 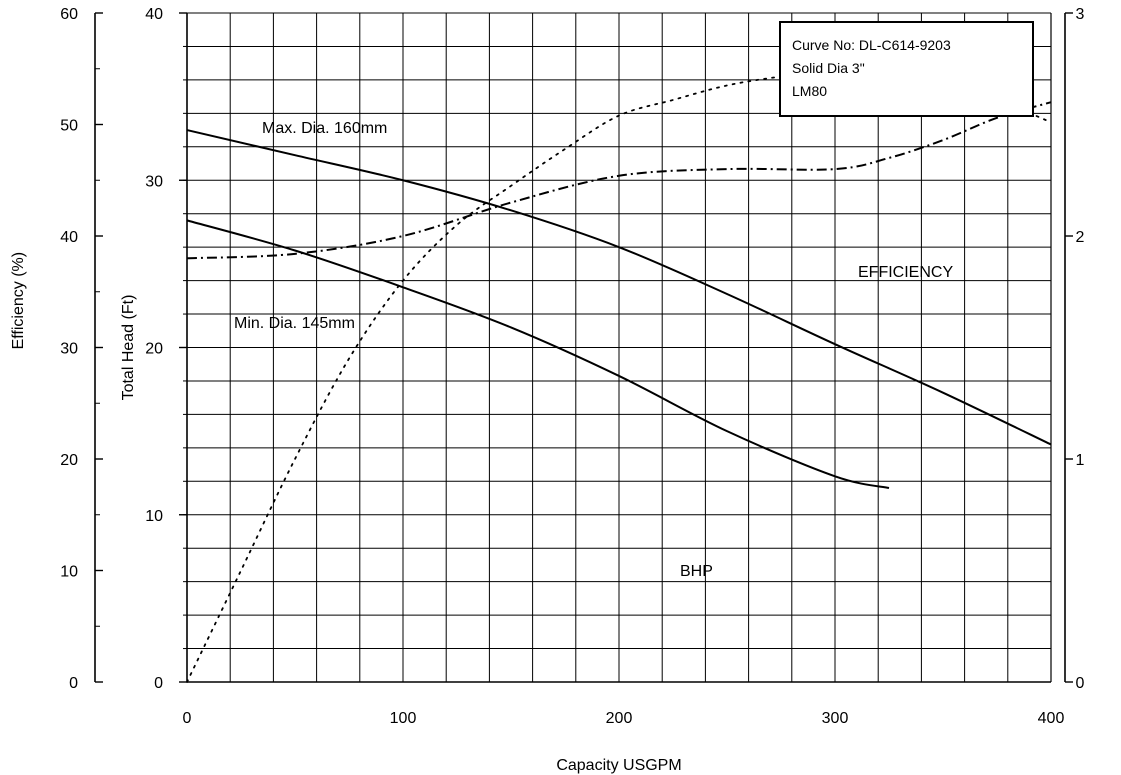 What do you see at coordinates (154, 516) in the screenshot?
I see `head-tick-label: 10` at bounding box center [154, 516].